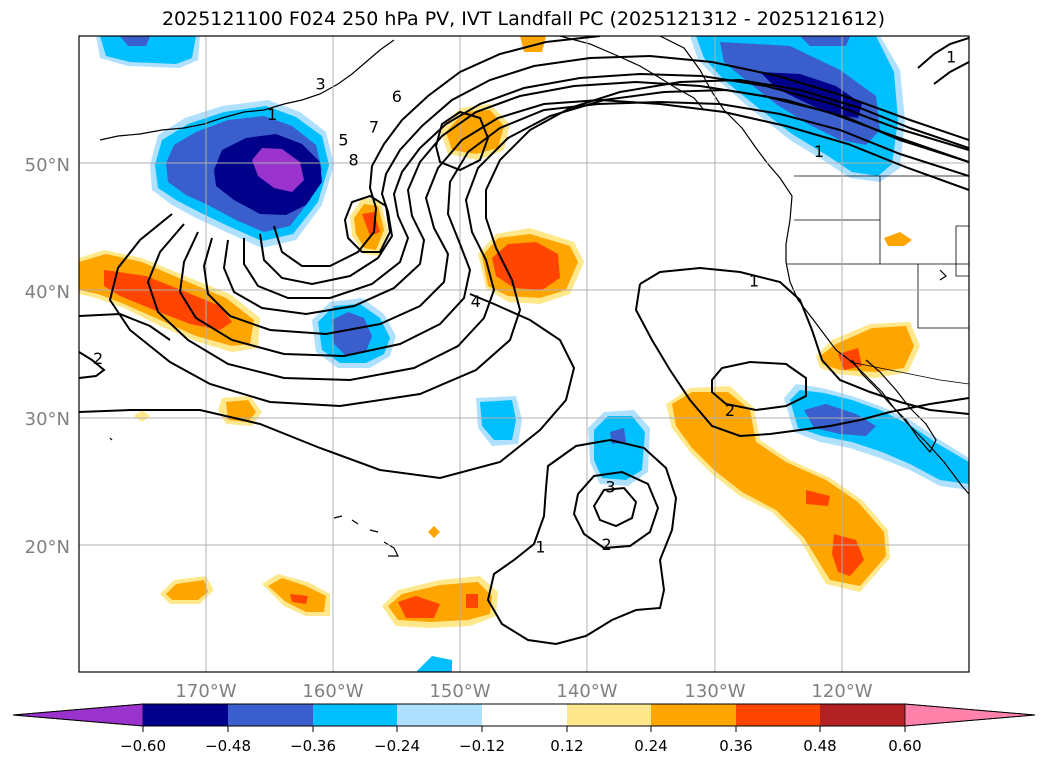 This screenshot has height=765, width=1047. Describe the element at coordinates (241, 411) in the screenshot. I see `orange-region-167w-l2` at that location.